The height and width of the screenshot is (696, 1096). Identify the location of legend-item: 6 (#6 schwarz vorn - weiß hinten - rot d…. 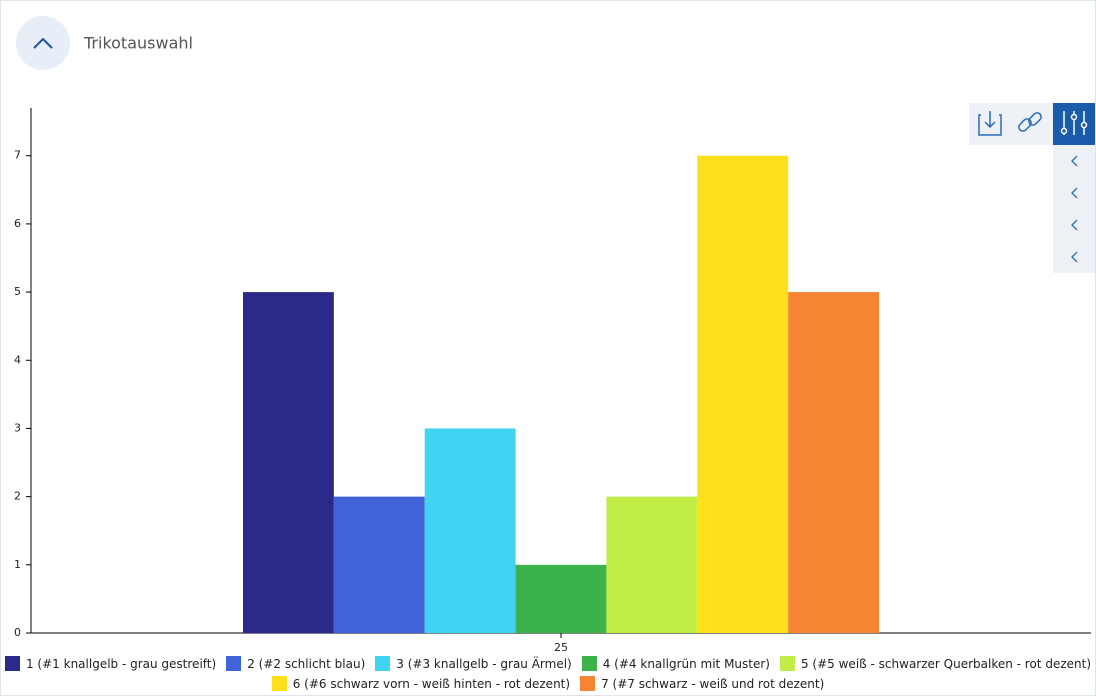
(421, 683).